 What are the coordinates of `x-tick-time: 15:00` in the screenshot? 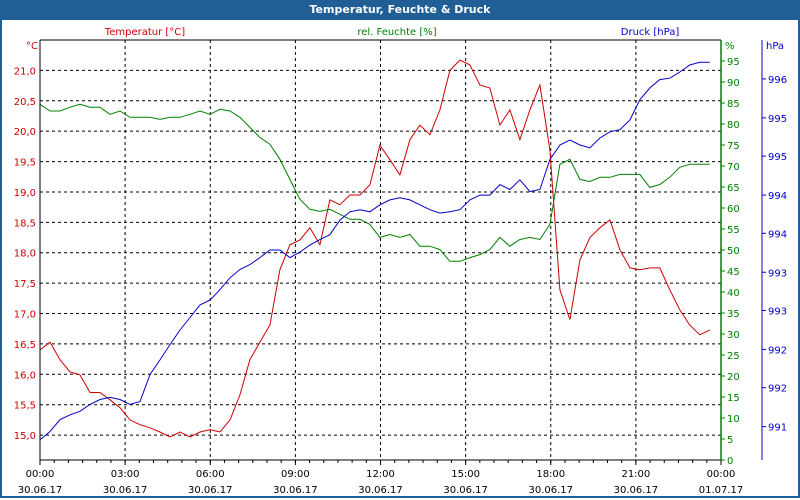 It's located at (465, 474).